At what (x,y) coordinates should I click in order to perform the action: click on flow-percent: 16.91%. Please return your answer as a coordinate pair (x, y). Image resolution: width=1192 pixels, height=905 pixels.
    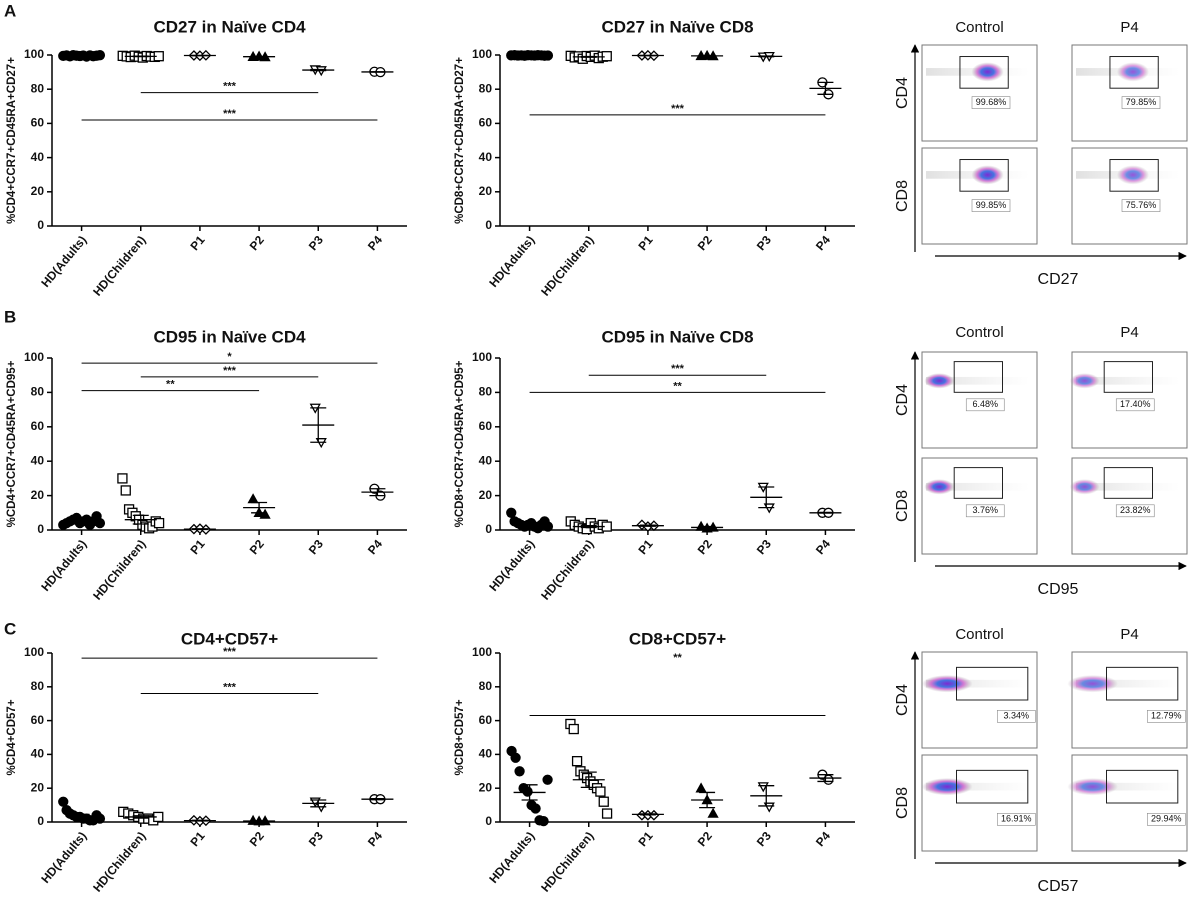
    Looking at the image, I should click on (1016, 819).